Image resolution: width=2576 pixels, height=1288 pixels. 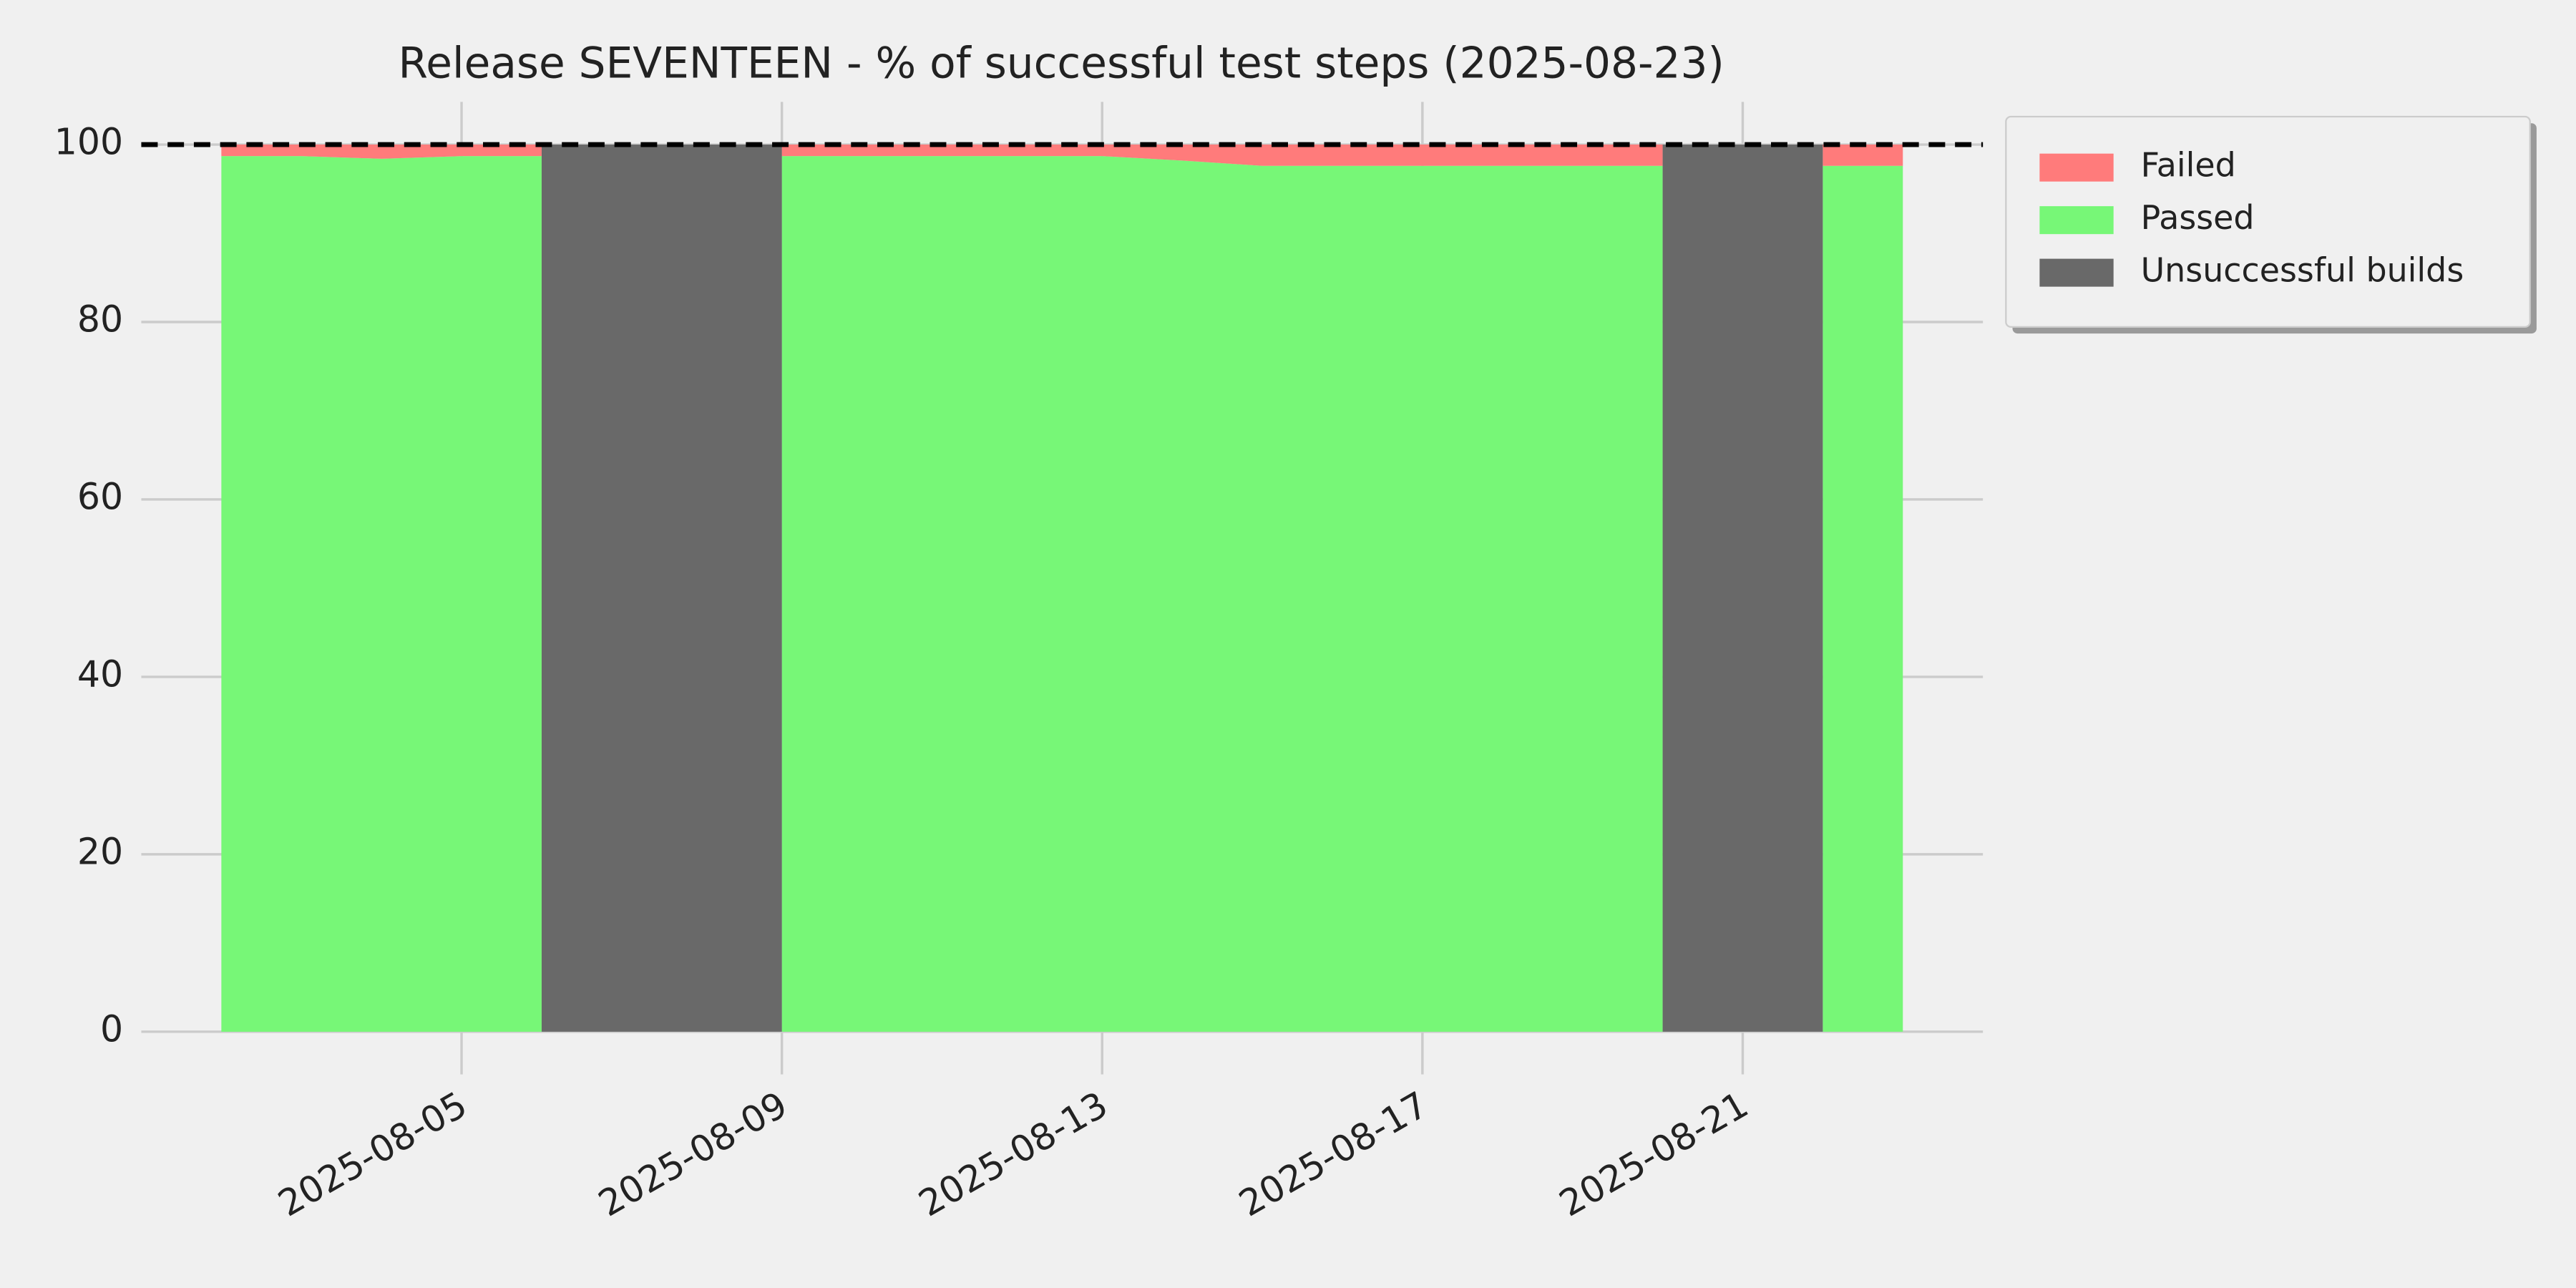 I want to click on y-tick-label: 40, so click(x=100, y=674).